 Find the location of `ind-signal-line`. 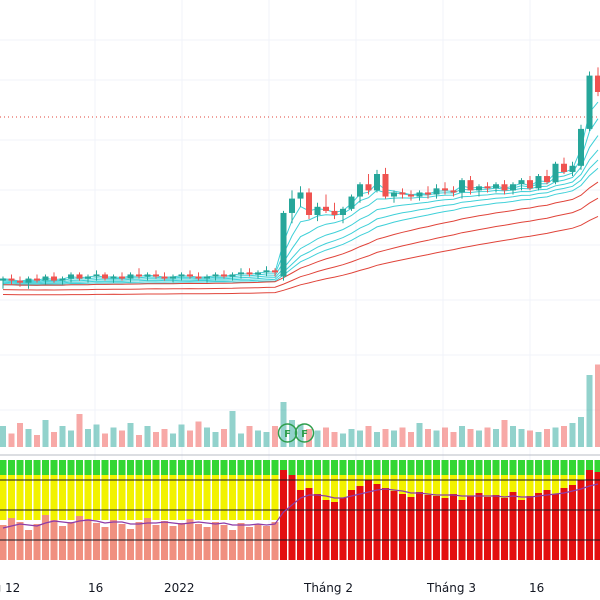

ind-signal-line is located at coordinates (300, 506).